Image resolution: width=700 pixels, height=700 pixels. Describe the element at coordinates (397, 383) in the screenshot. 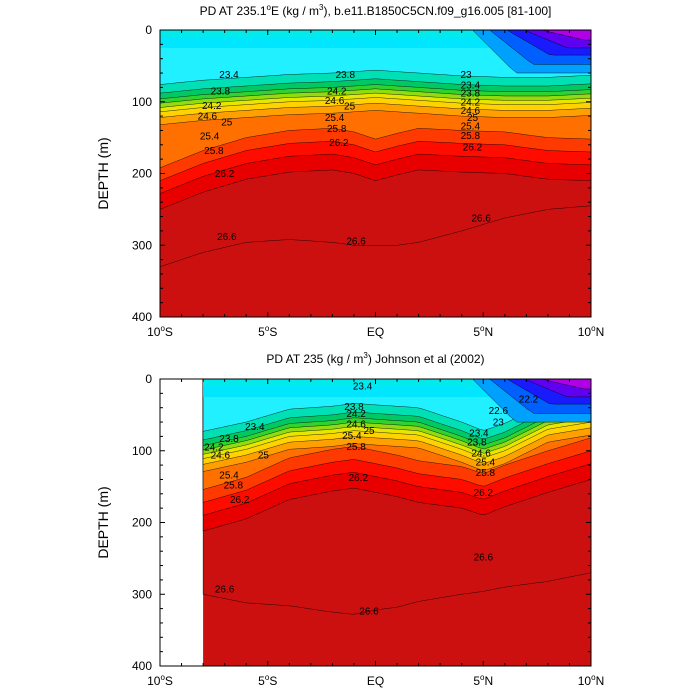

I see `surface-layer` at that location.